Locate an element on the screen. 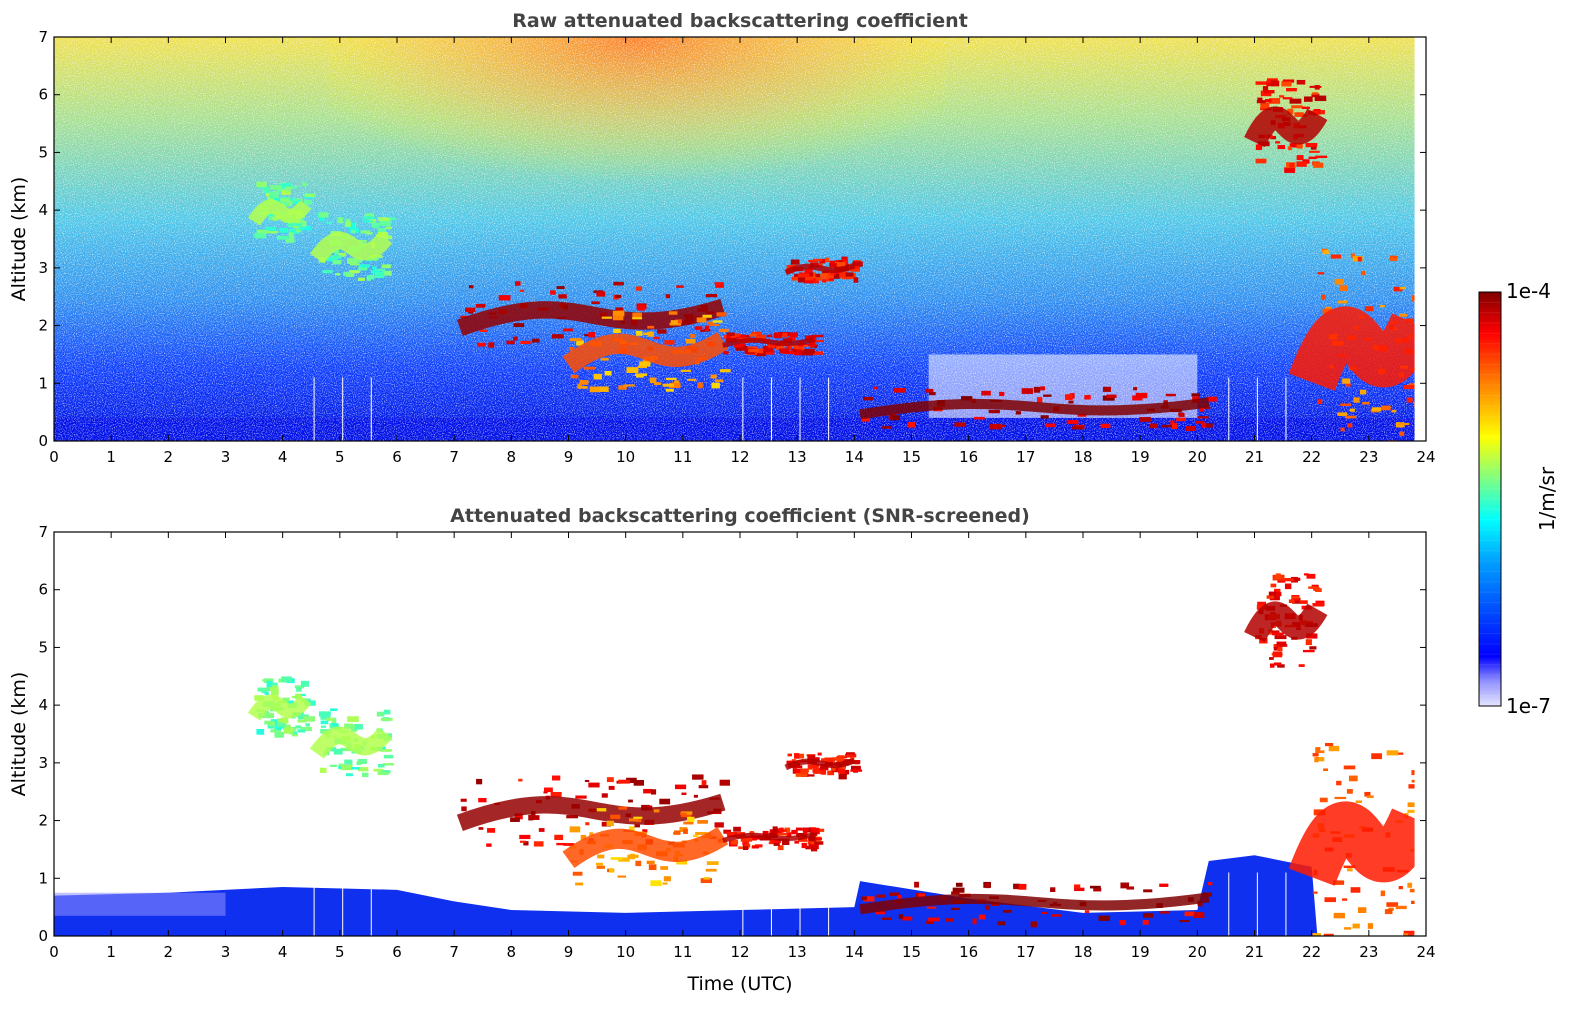 This screenshot has width=1595, height=1020. raw-y-tick-label: 7 is located at coordinates (43, 37).